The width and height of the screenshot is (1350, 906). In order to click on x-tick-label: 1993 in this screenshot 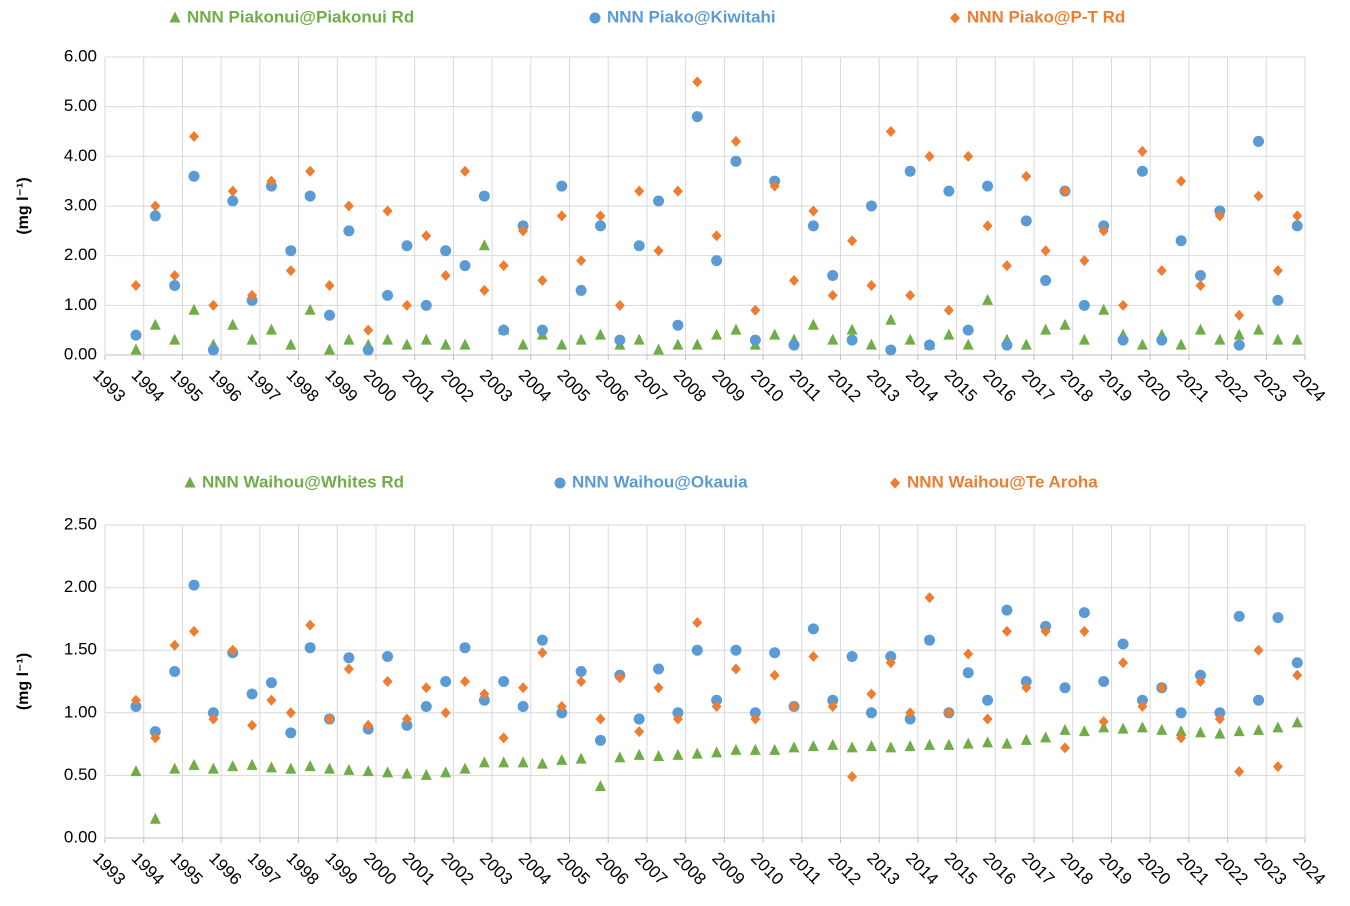, I will do `click(109, 386)`.